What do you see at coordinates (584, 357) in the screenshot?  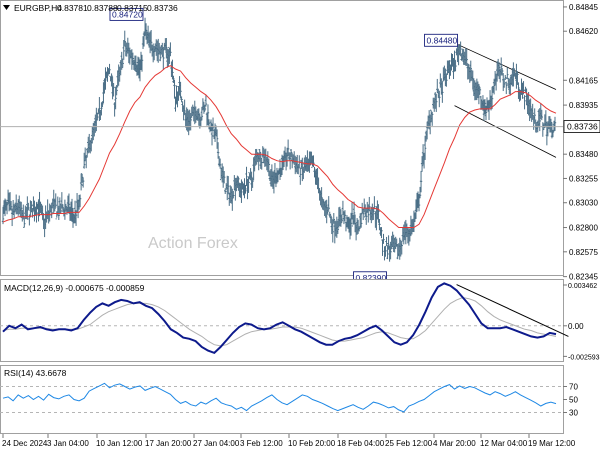 I see `macd-y-tick-label: -0.002593` at bounding box center [584, 357].